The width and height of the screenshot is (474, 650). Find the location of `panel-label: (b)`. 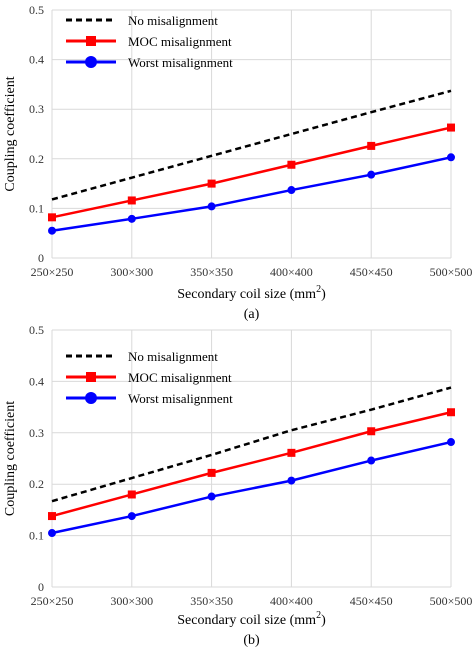

panel-label: (b) is located at coordinates (251, 640).